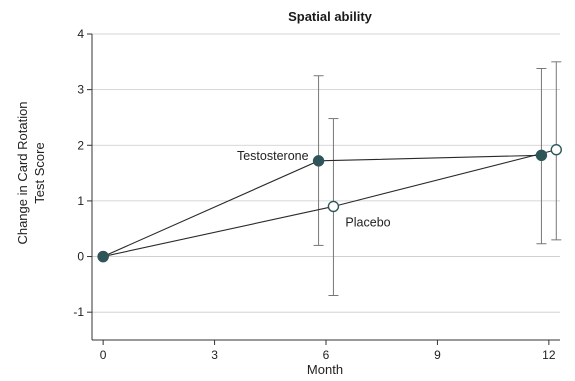  I want to click on x-tick-label: 0, so click(103, 355).